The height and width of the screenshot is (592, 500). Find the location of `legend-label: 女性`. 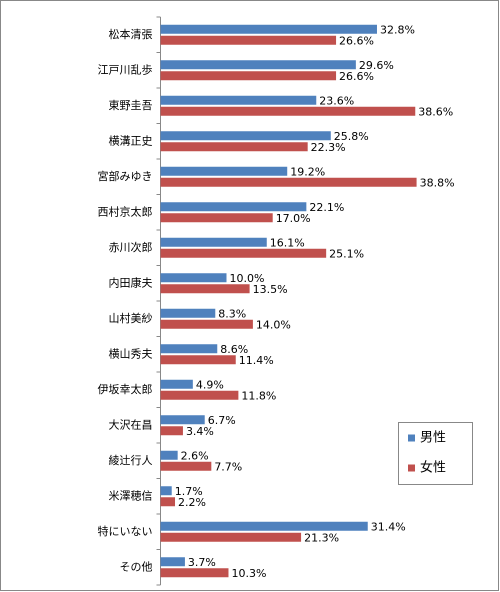

legend-label: 女性 is located at coordinates (433, 468).